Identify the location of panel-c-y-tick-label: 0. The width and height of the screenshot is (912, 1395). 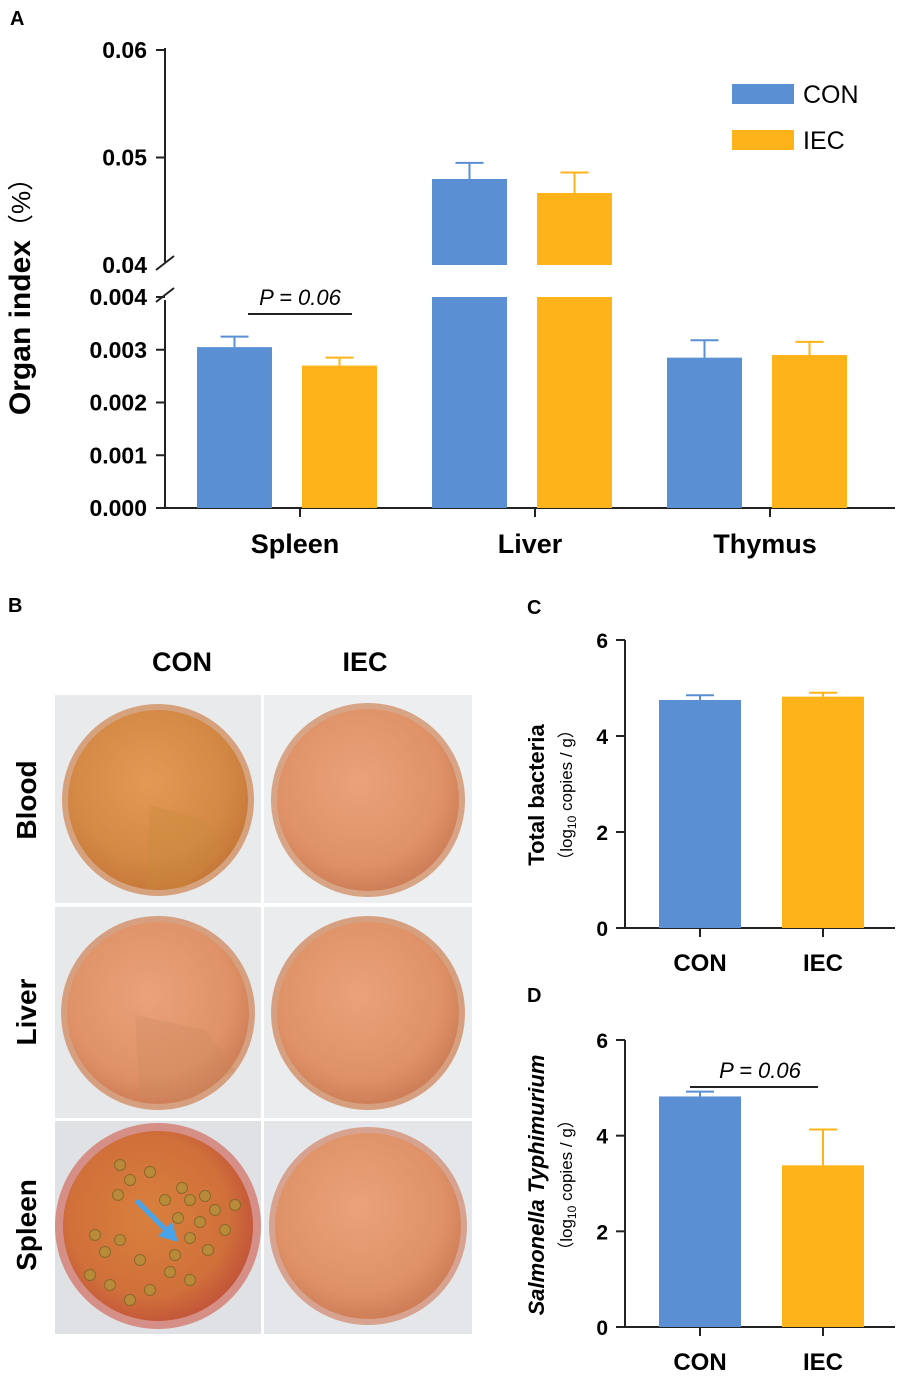
(602, 929).